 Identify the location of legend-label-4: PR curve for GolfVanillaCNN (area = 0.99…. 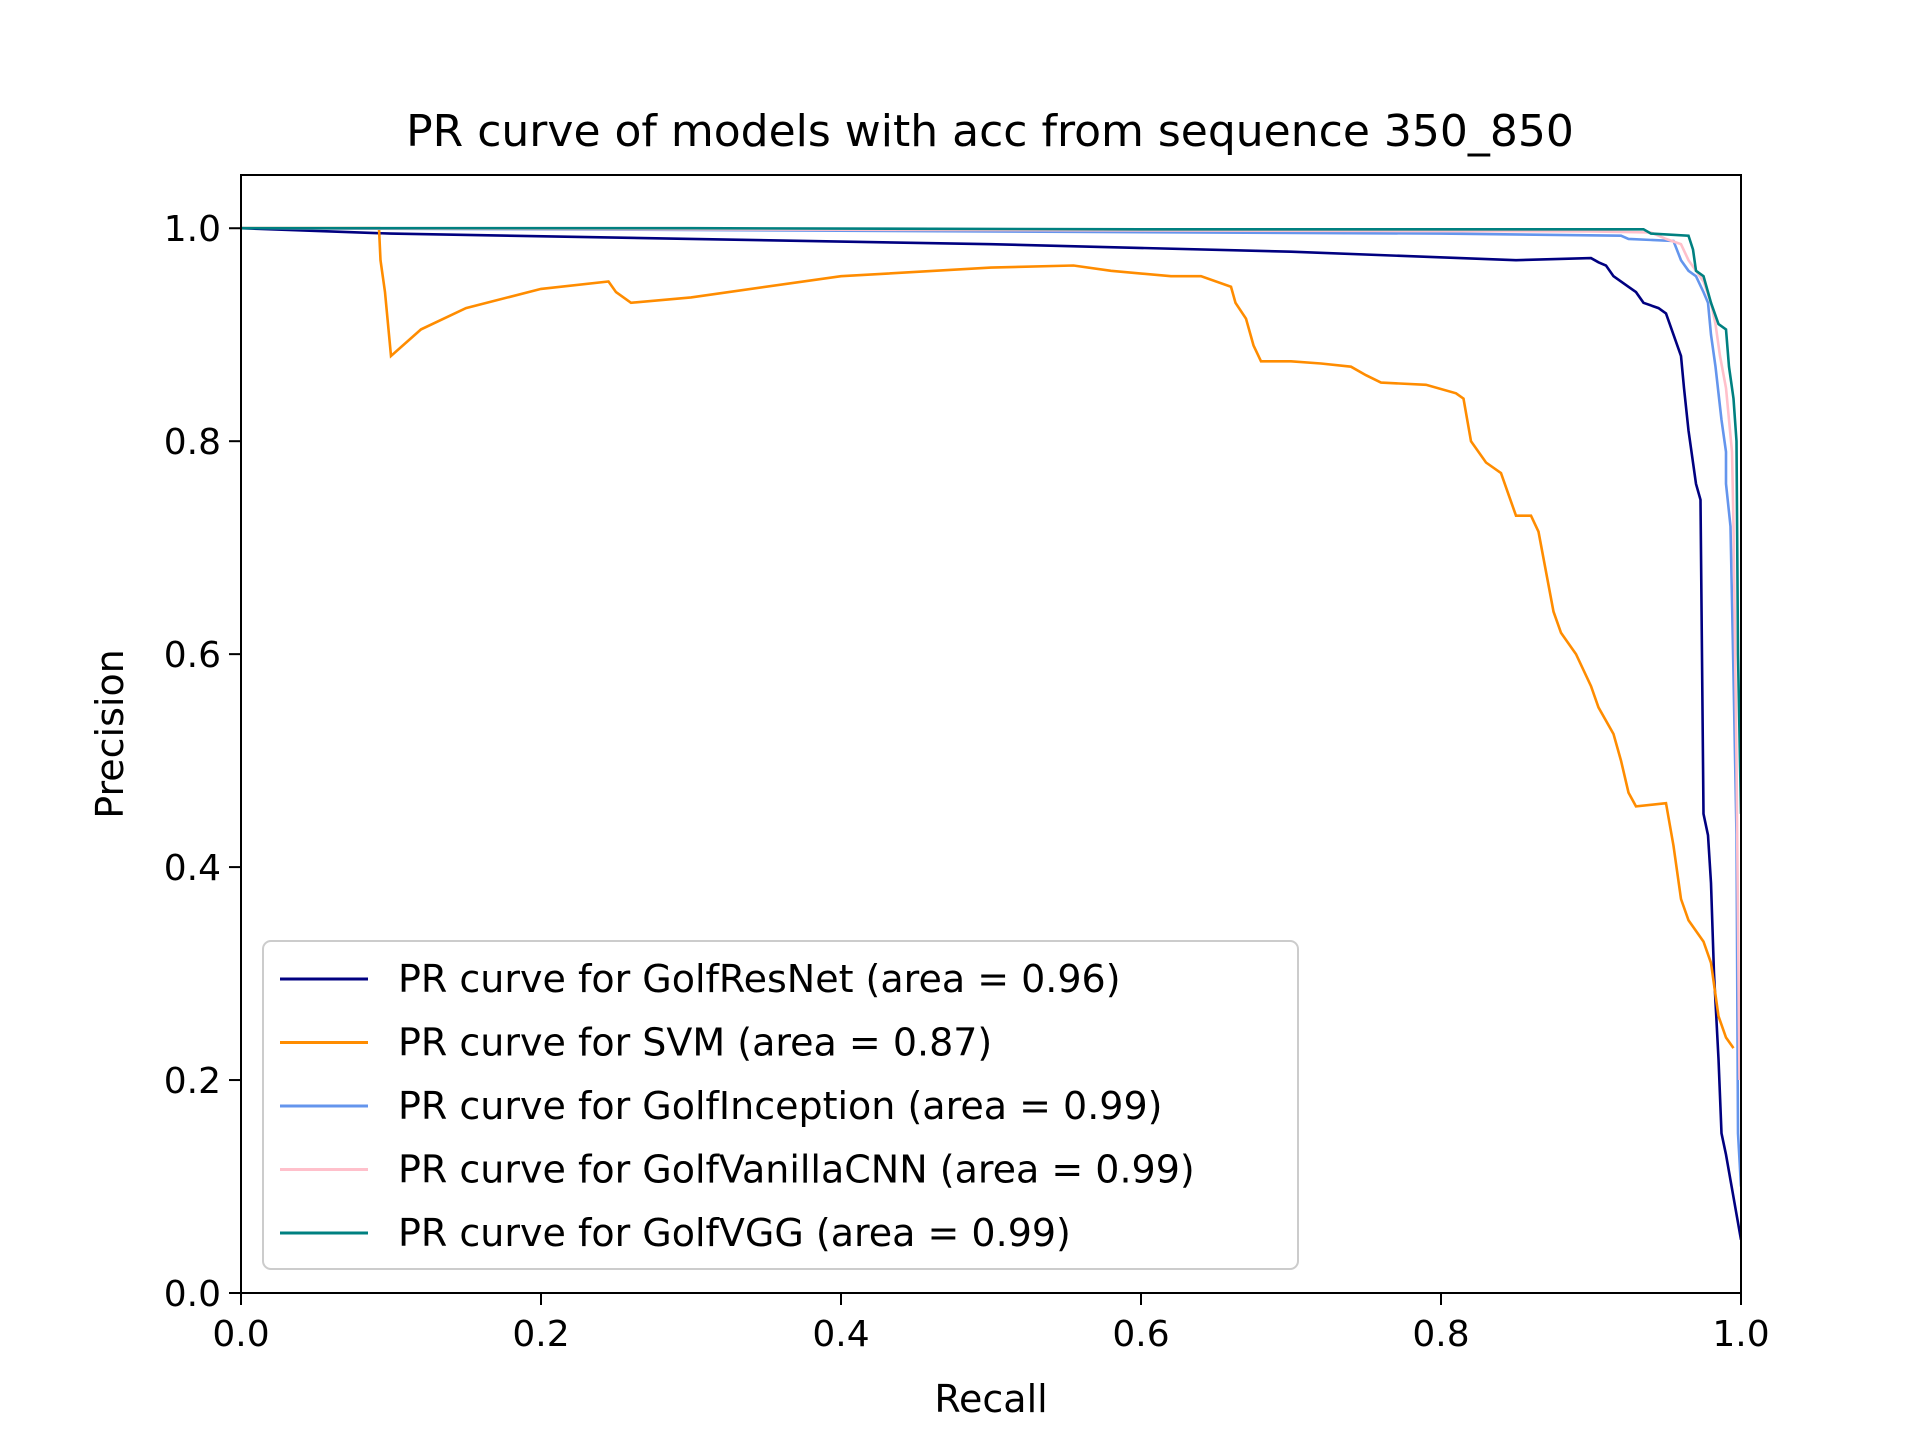
(796, 1170).